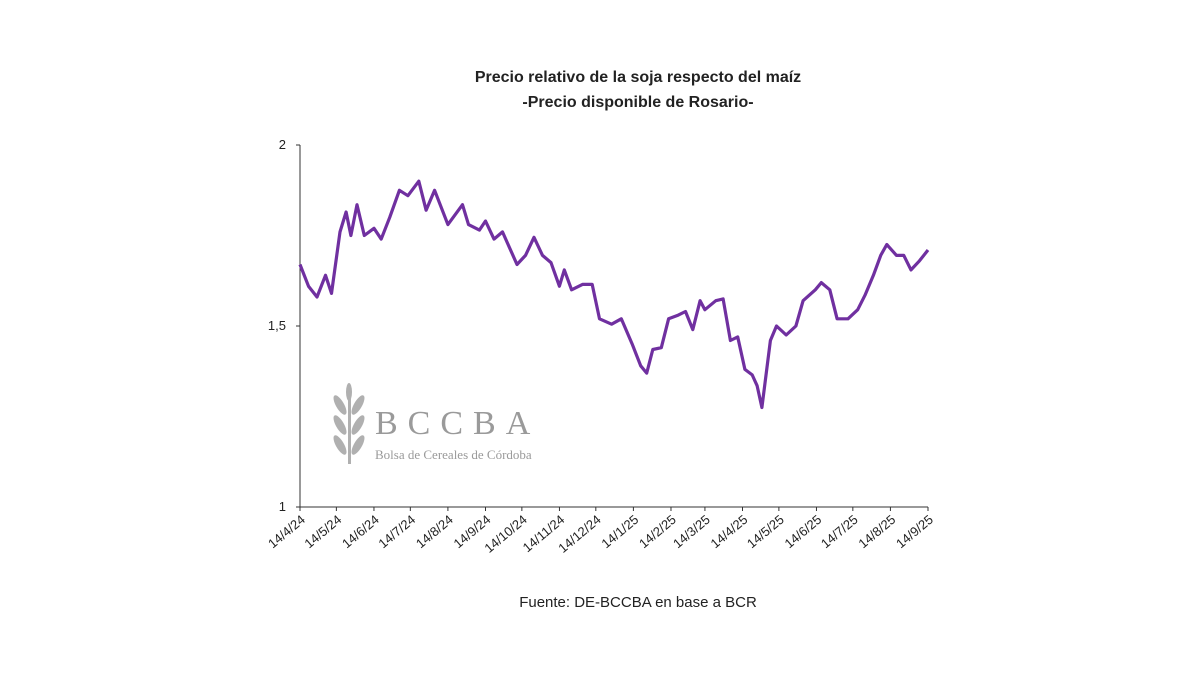 The image size is (1200, 680). Describe the element at coordinates (619, 531) in the screenshot. I see `x-tick-label: 14/1/25` at that location.